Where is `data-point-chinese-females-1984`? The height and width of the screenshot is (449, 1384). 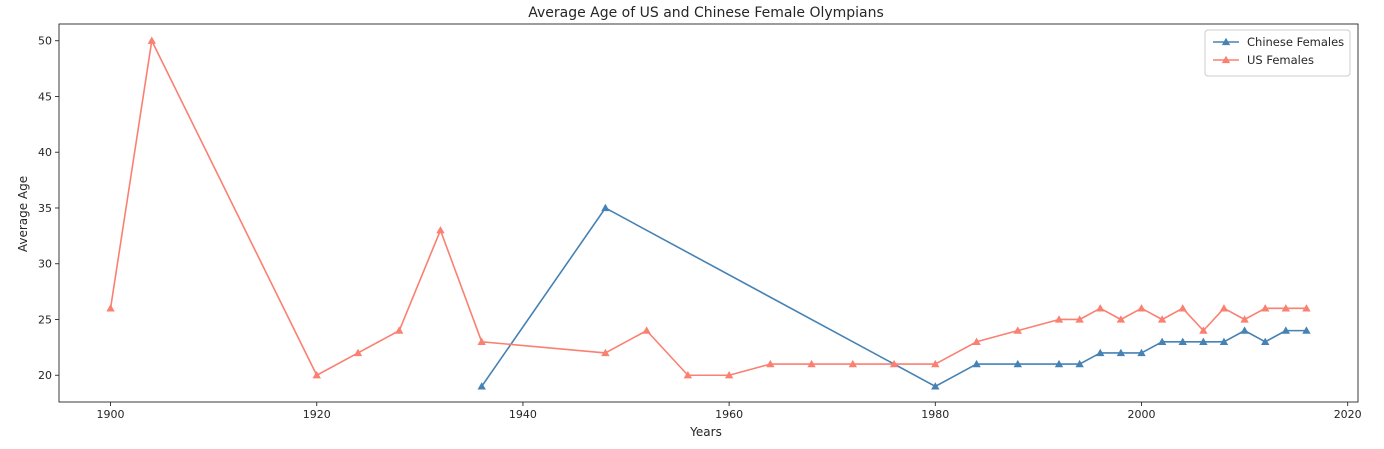 data-point-chinese-females-1984 is located at coordinates (976, 363).